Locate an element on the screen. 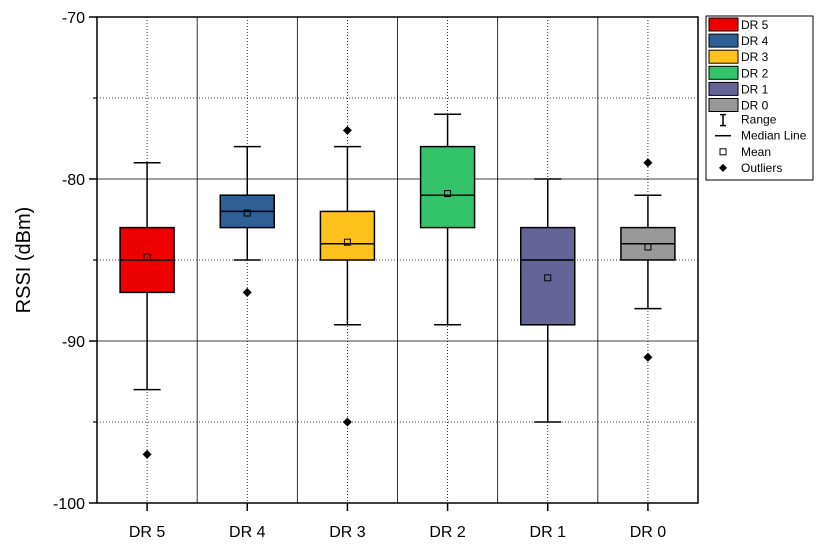  x-tick-label: DR 5 is located at coordinates (147, 532).